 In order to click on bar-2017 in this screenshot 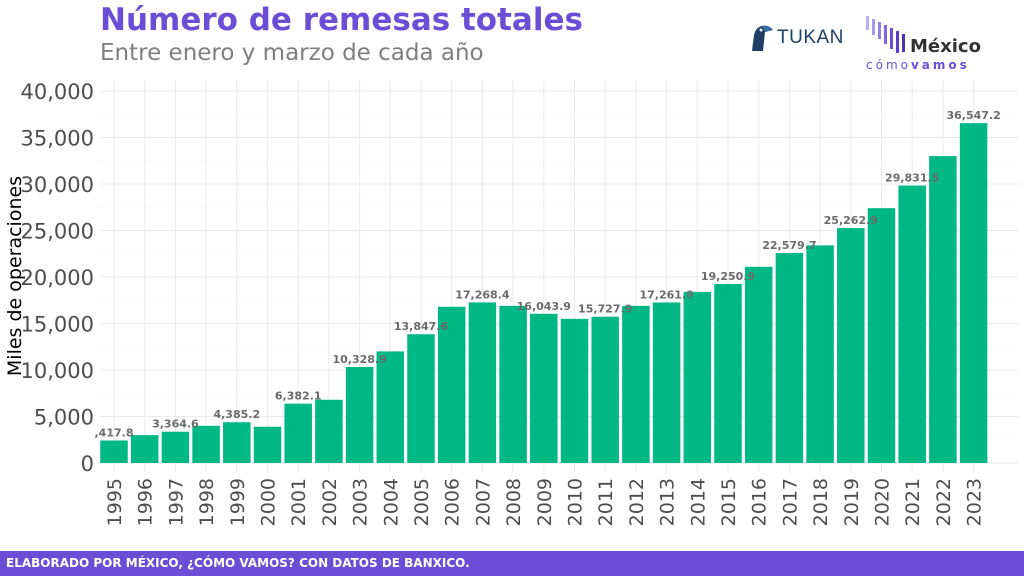, I will do `click(789, 358)`.